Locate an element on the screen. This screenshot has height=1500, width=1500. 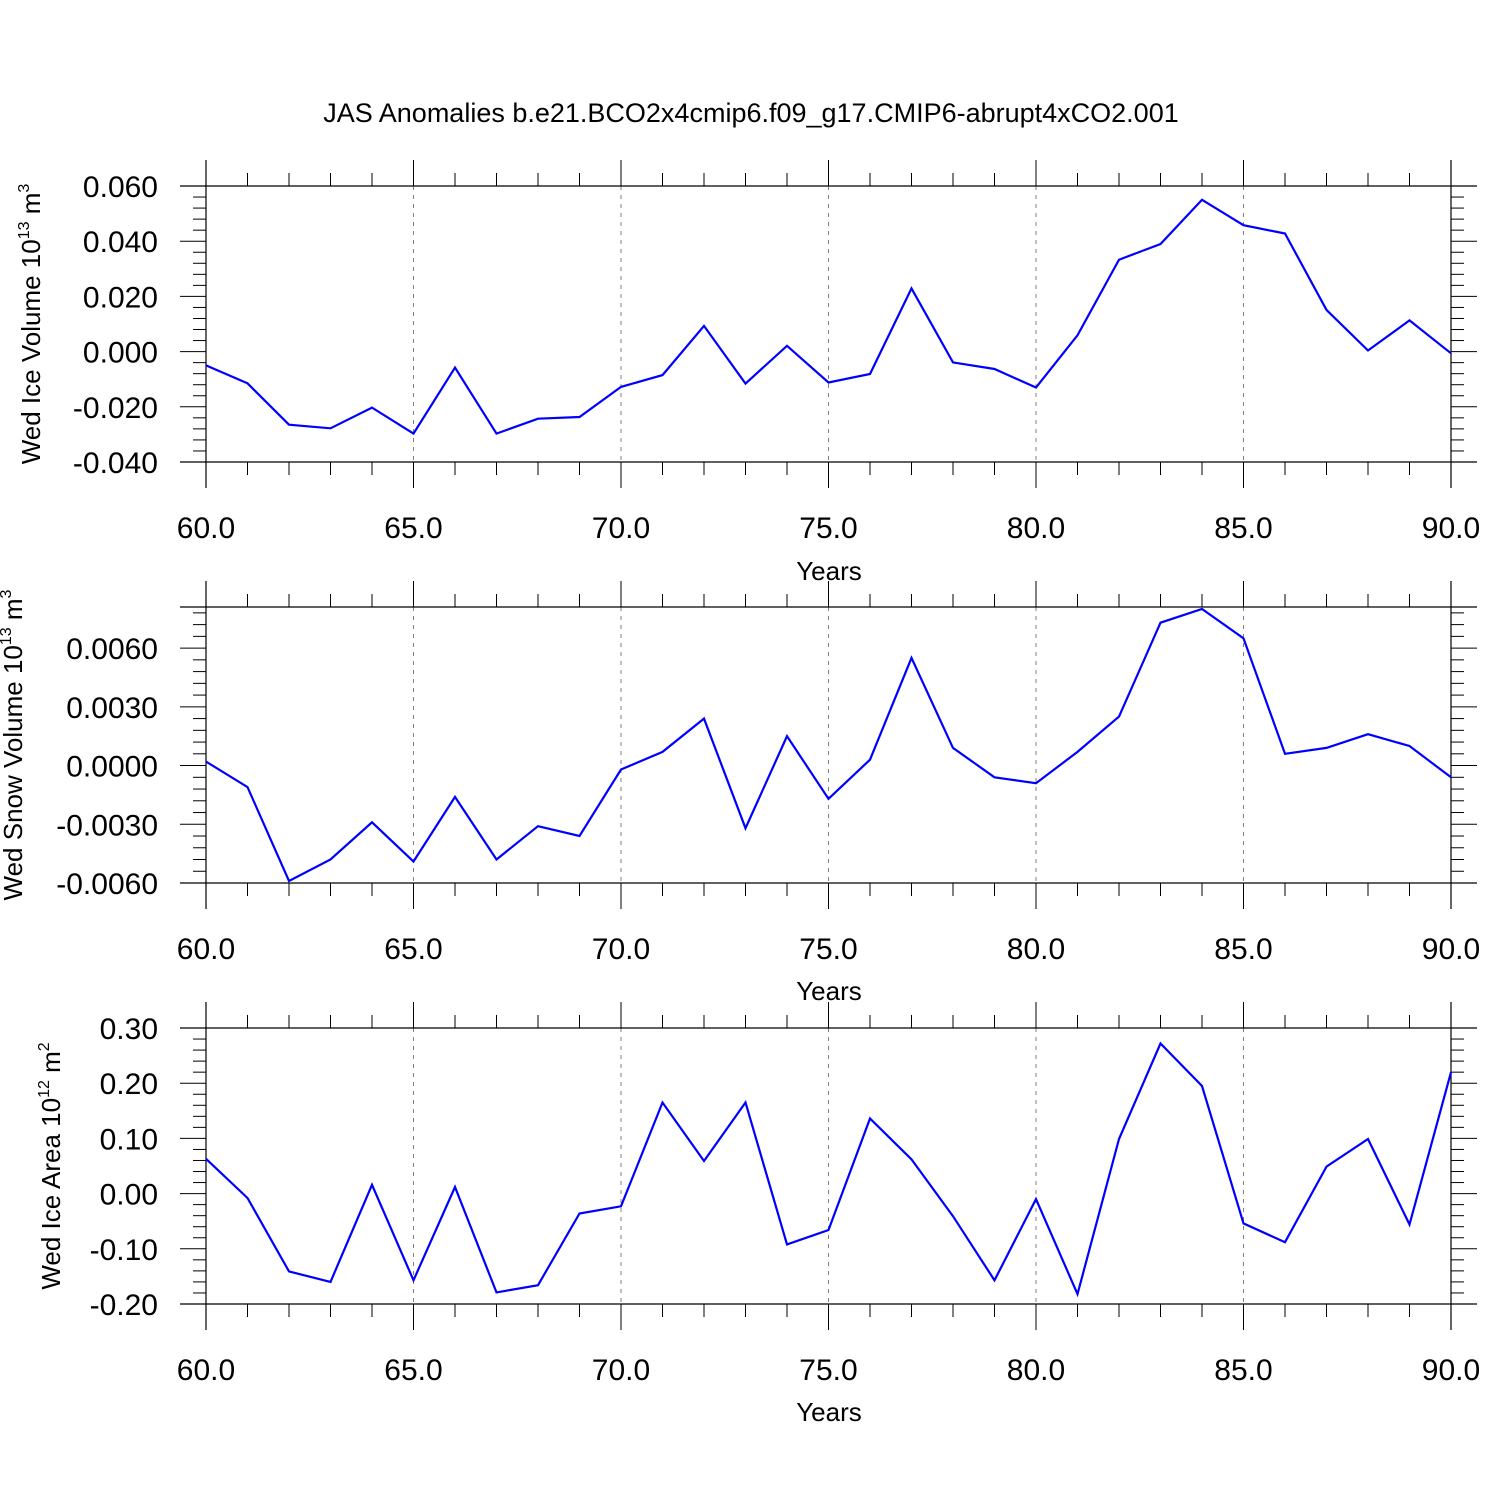
y-axis-title-main: Wed Ice Area 10 is located at coordinates (51, 1194).